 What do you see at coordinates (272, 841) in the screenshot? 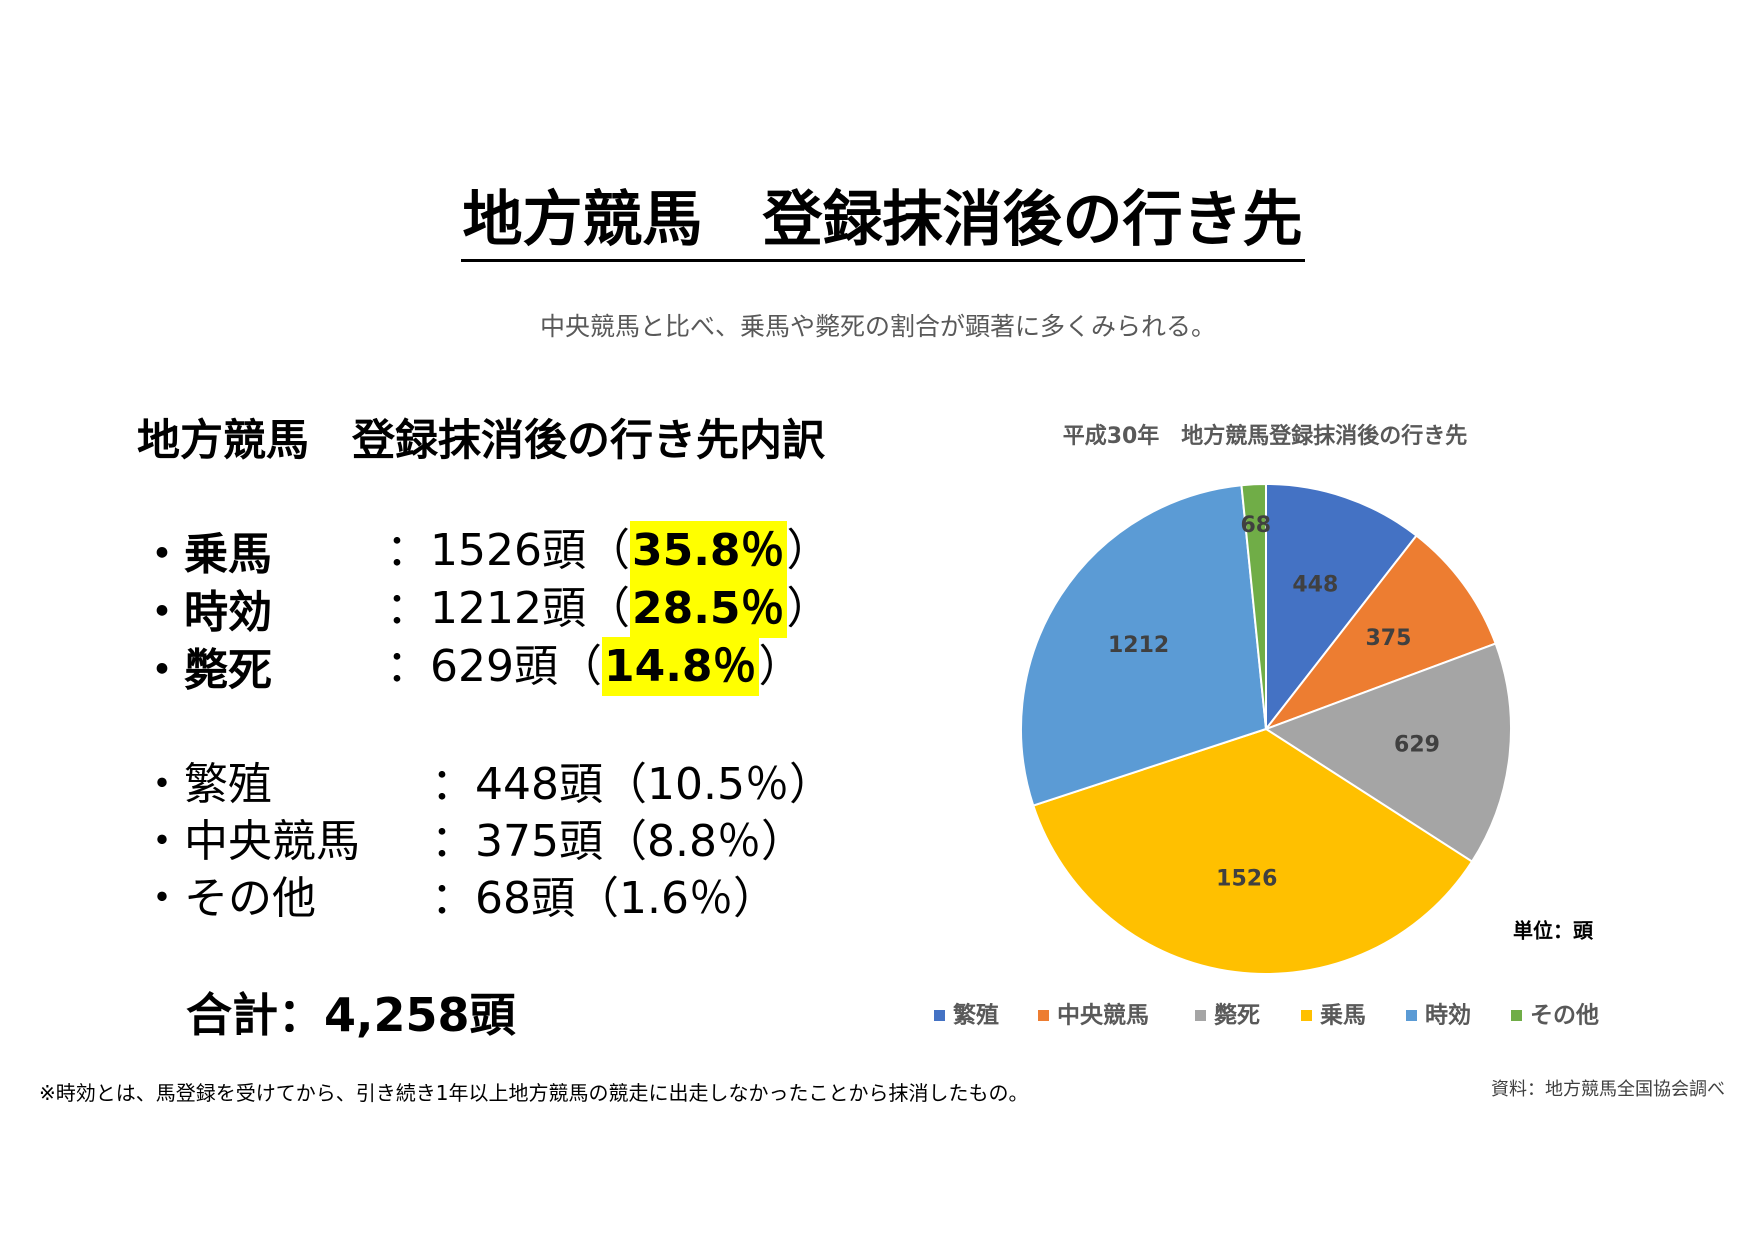
I see `item-label: 中央競馬` at bounding box center [272, 841].